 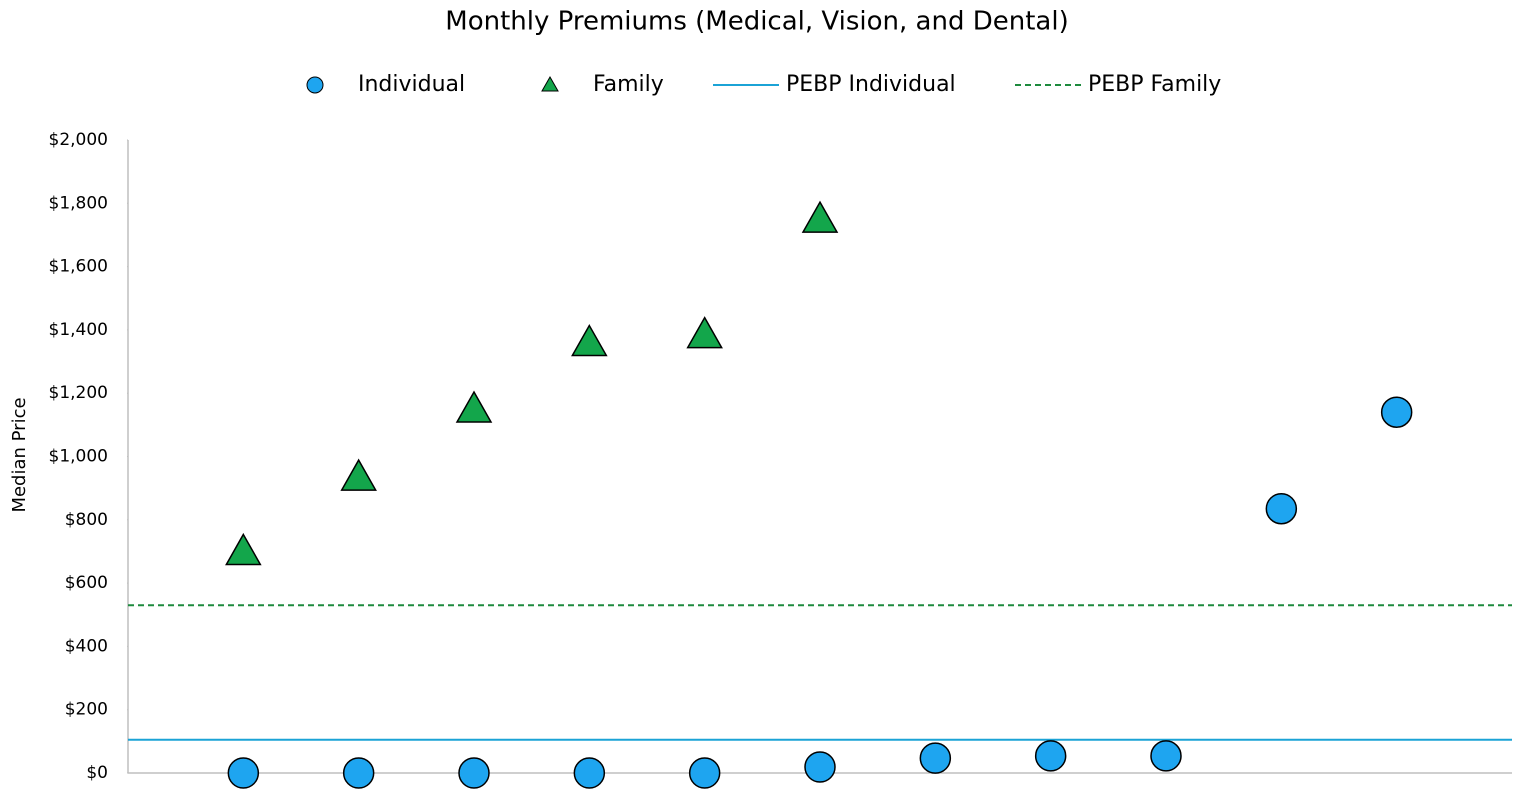 I want to click on y-tick-label: $600, so click(x=86, y=583).